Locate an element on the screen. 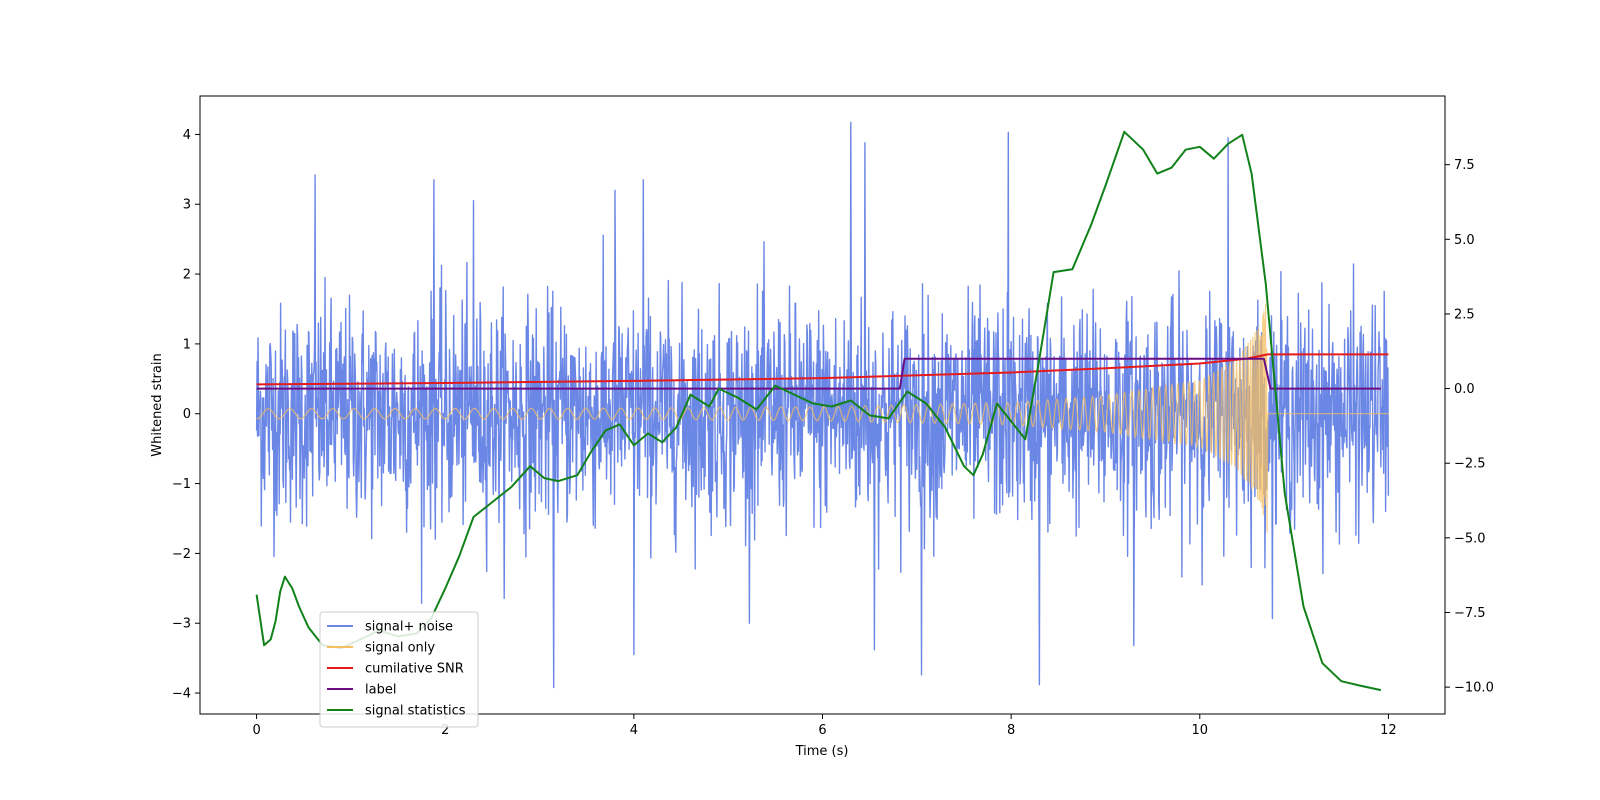 This screenshot has width=1600, height=800. y2-tick-label: 0.0 is located at coordinates (1464, 389).